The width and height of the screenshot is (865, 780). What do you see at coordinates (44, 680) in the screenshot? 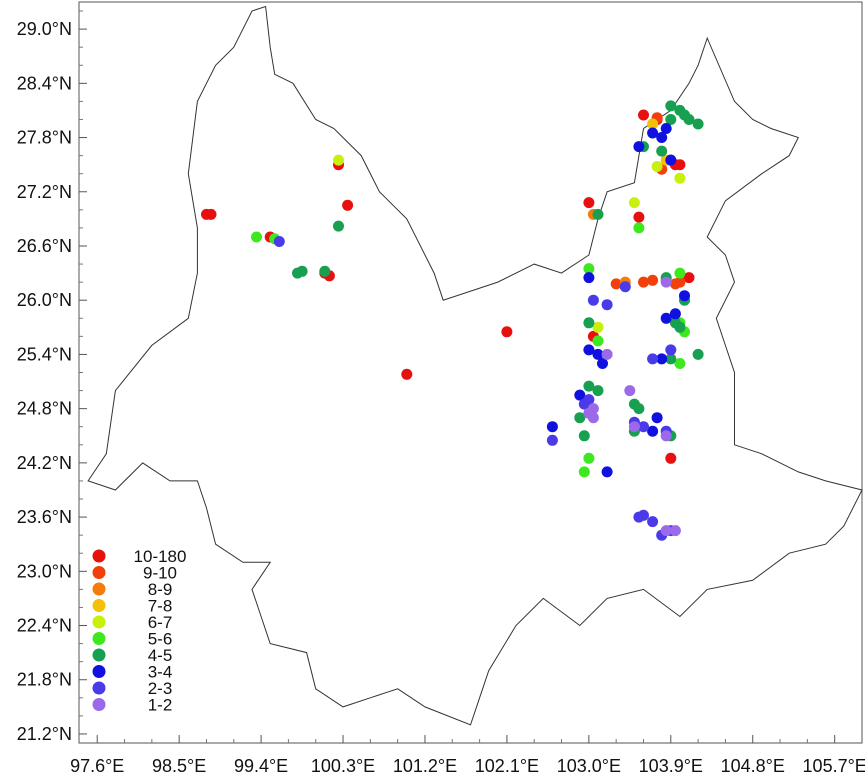
I see `y-tick-label: 21.8°N` at bounding box center [44, 680].